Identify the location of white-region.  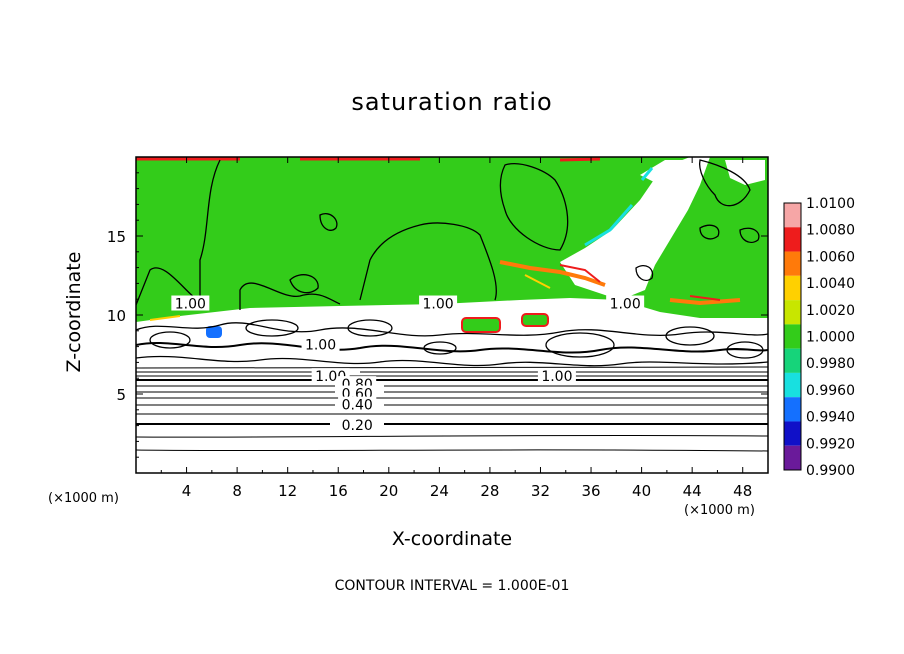
(635, 228).